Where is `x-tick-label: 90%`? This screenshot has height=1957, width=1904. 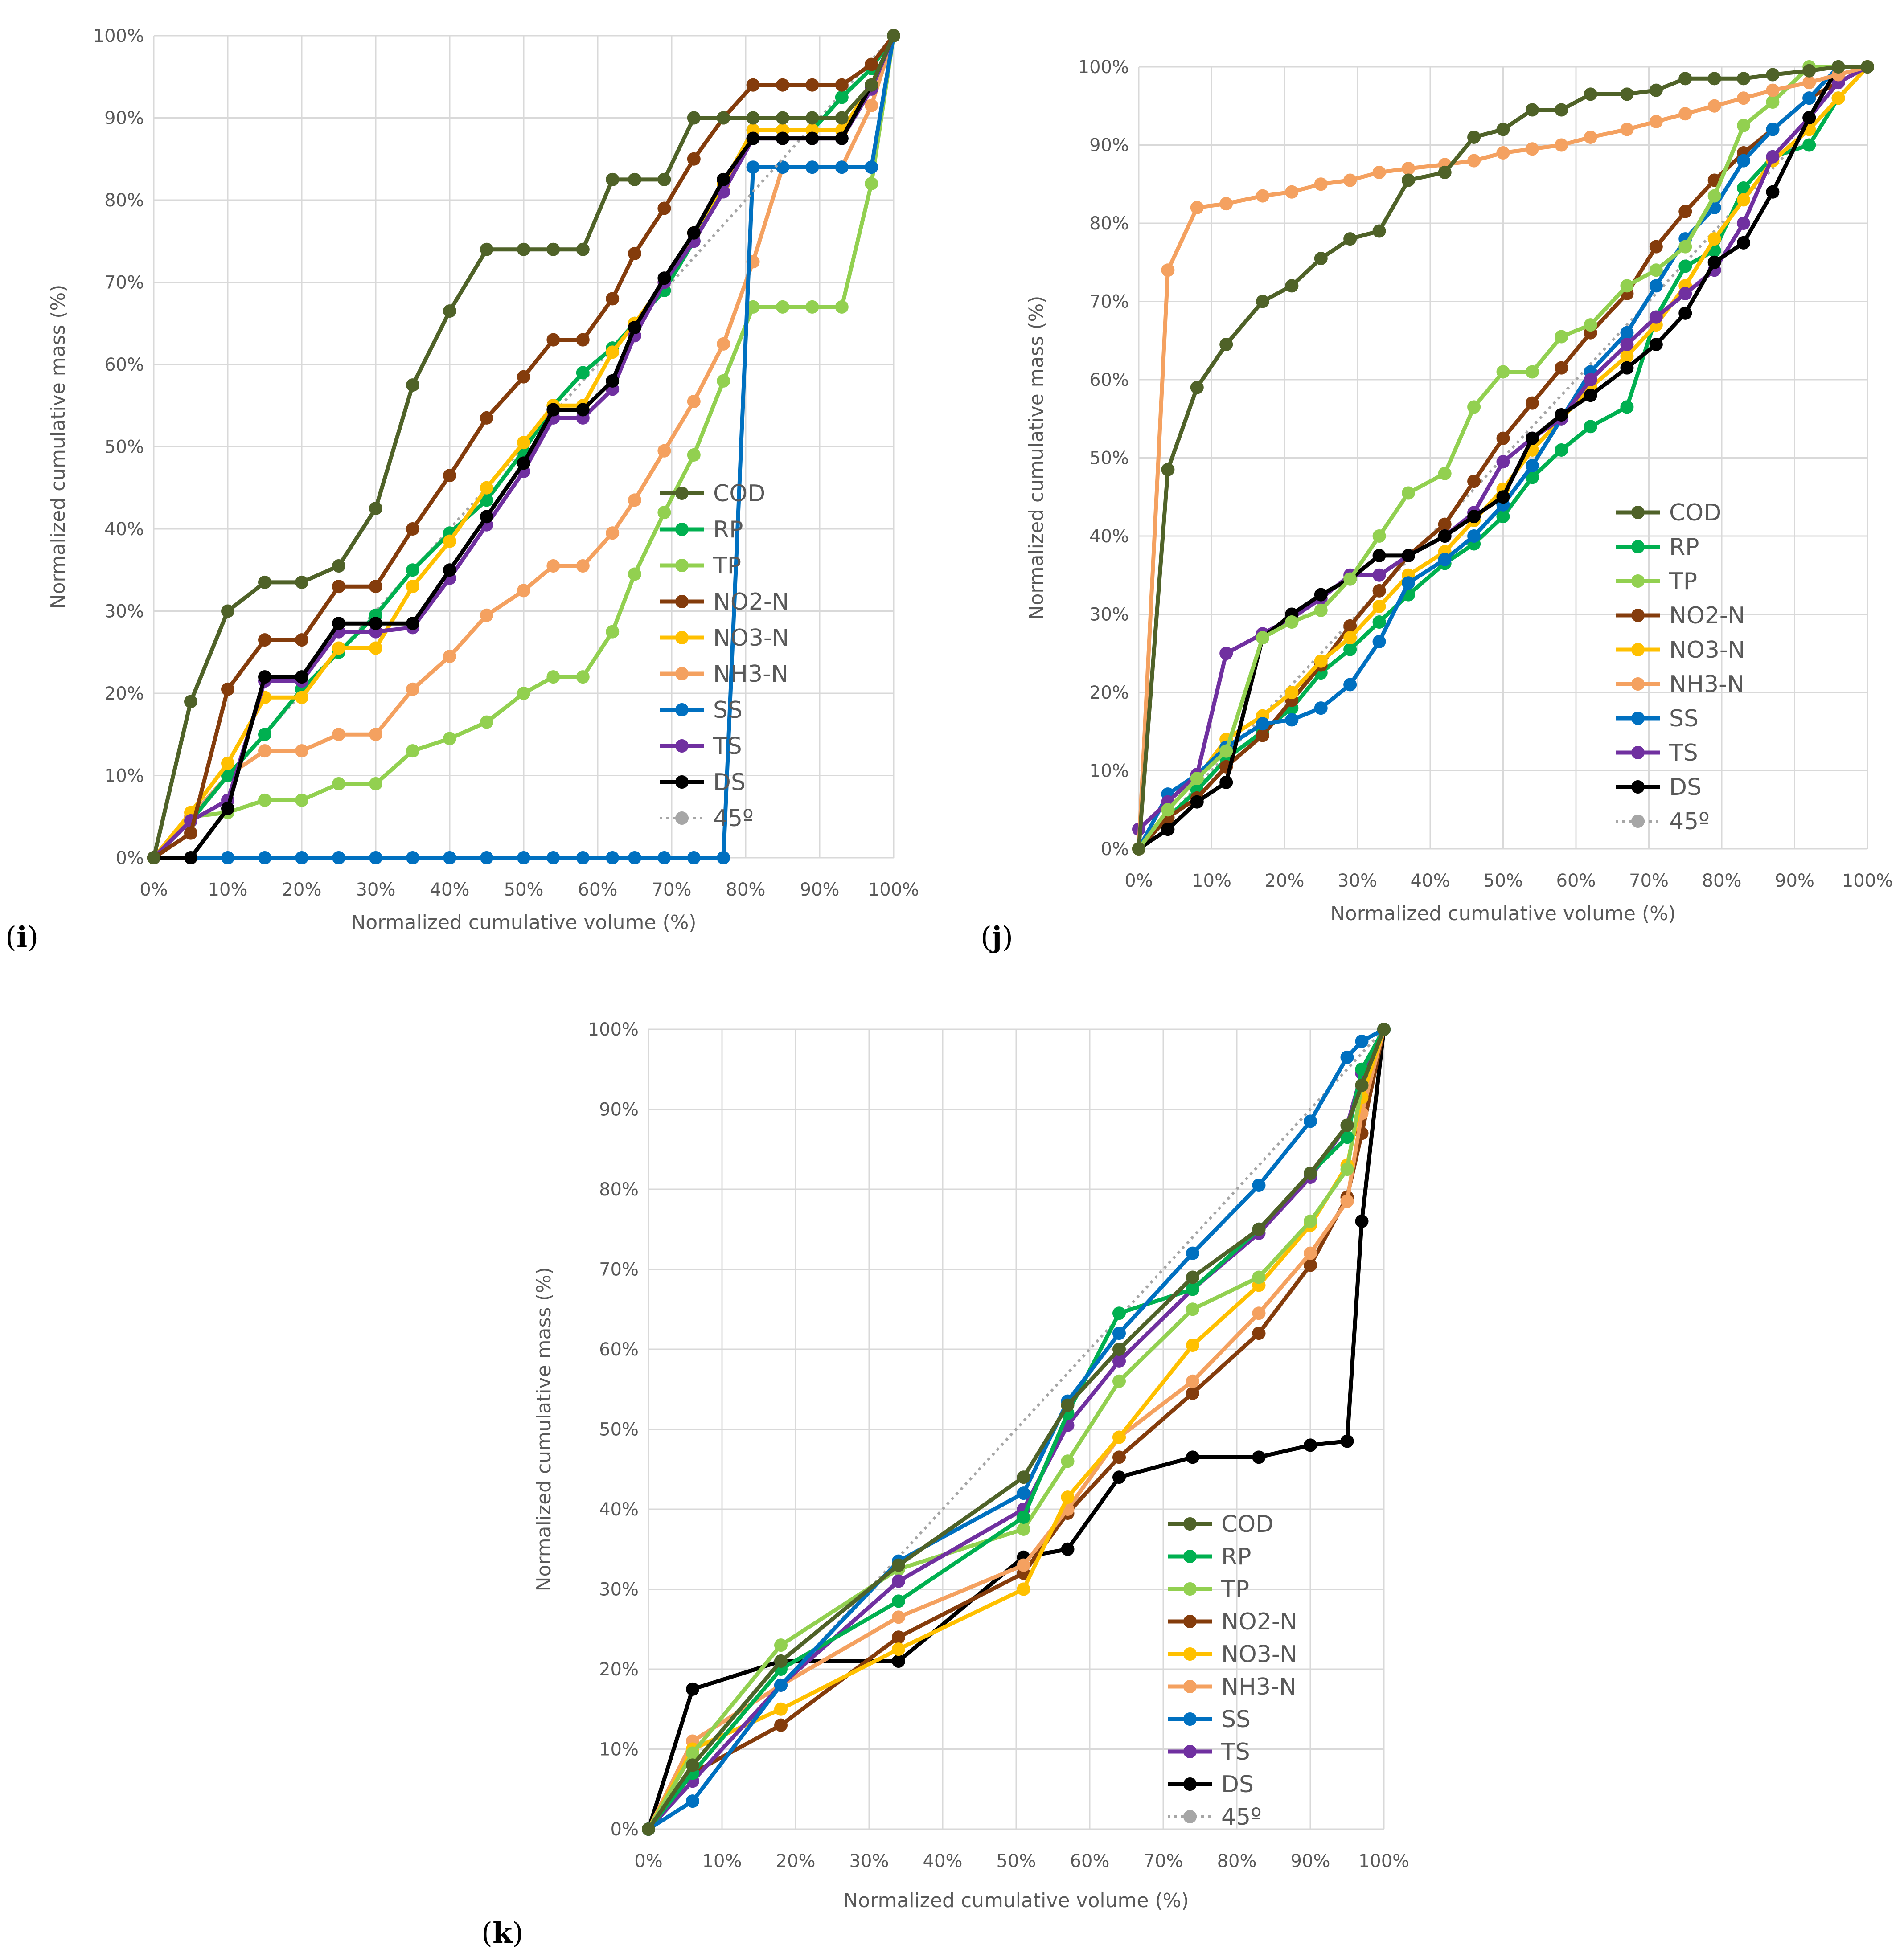
x-tick-label: 90% is located at coordinates (820, 890).